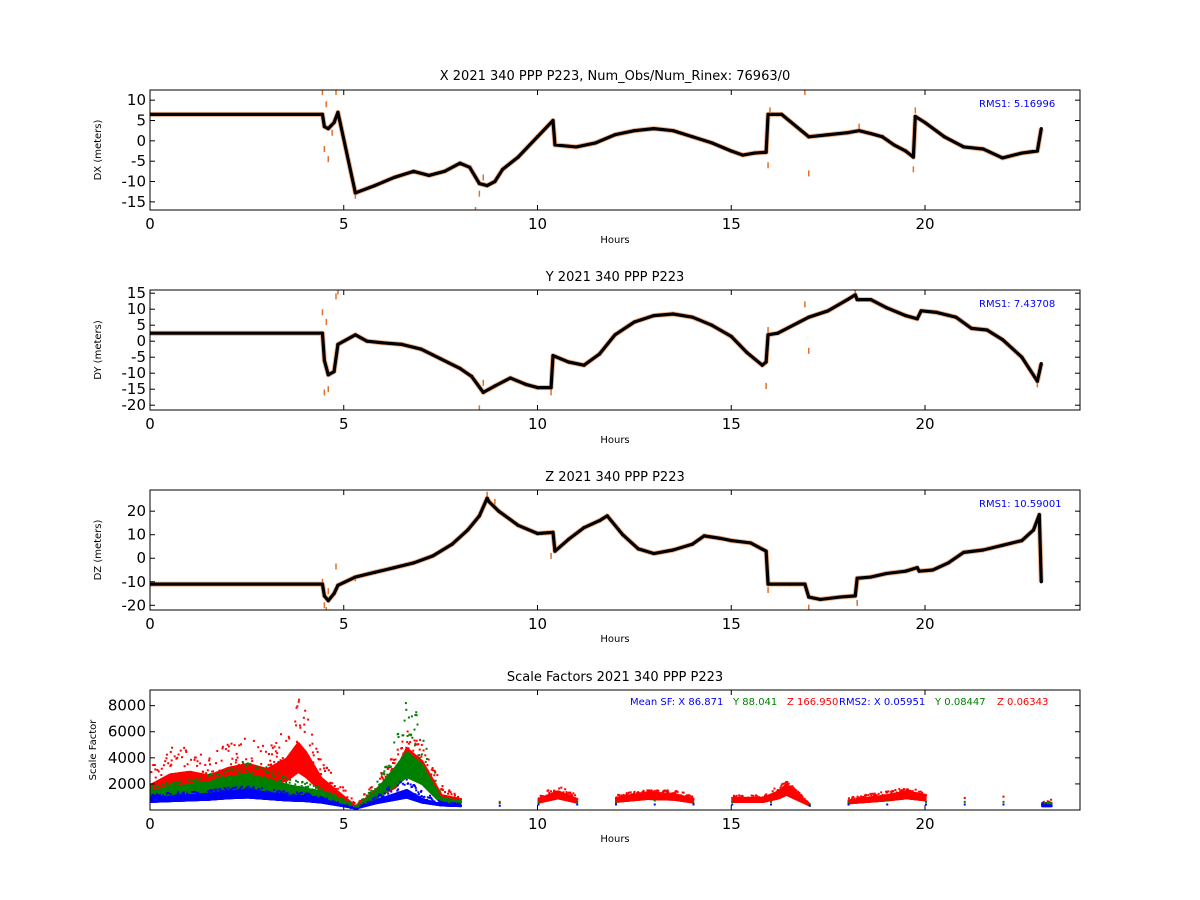  Describe the element at coordinates (597, 350) in the screenshot. I see `data-marks` at that location.